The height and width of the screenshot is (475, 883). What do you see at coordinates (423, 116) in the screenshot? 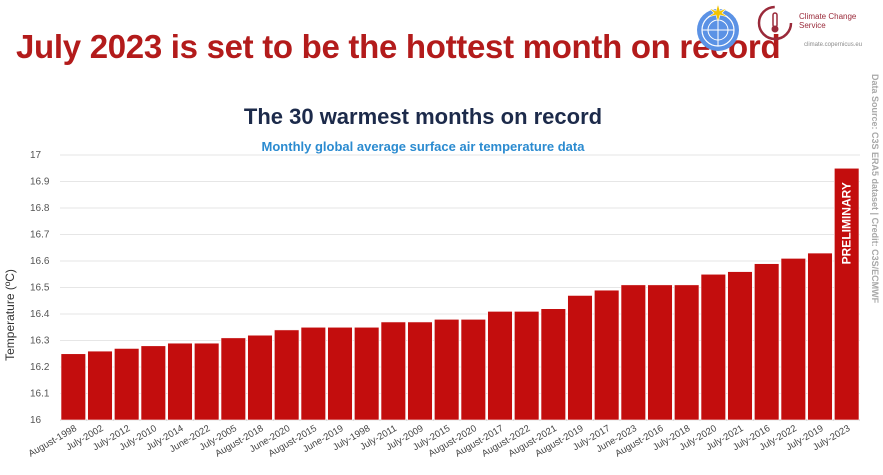
I see `chart-title: The 30 warmest months on record` at bounding box center [423, 116].